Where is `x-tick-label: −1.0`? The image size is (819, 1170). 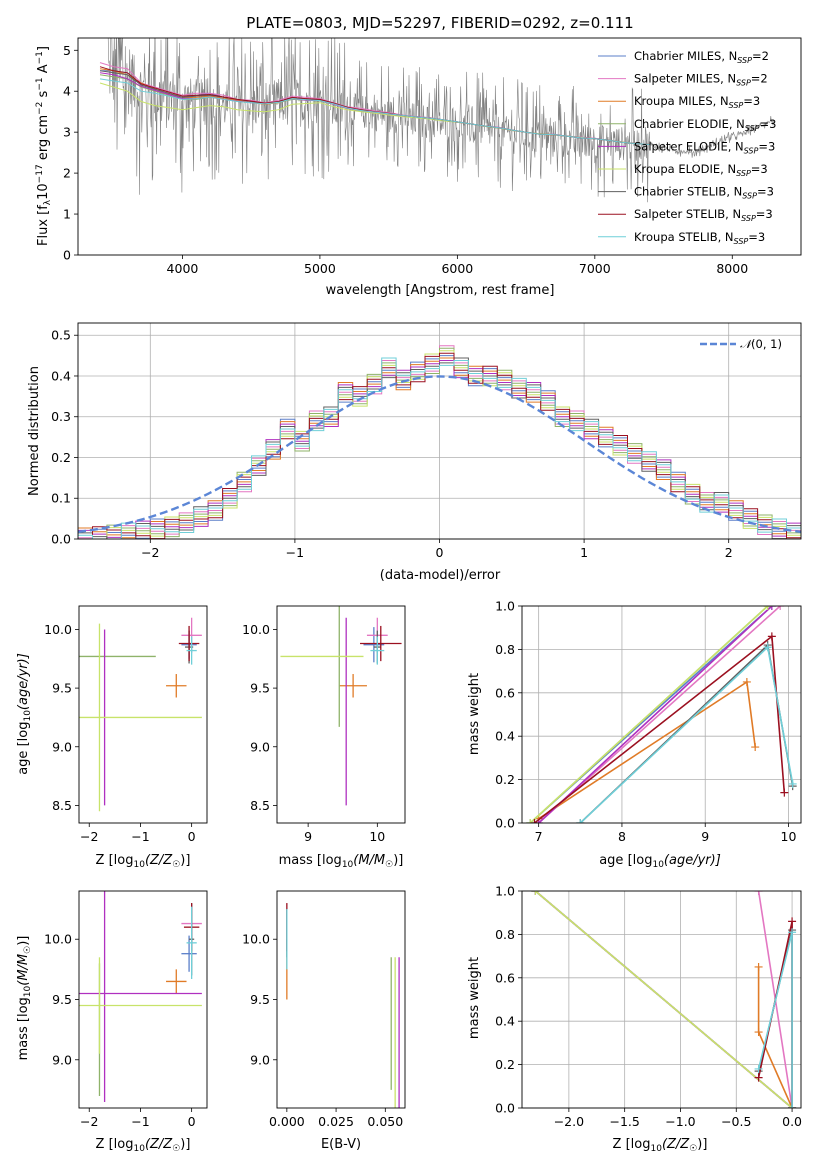
x-tick-label: −1.0 is located at coordinates (680, 1121).